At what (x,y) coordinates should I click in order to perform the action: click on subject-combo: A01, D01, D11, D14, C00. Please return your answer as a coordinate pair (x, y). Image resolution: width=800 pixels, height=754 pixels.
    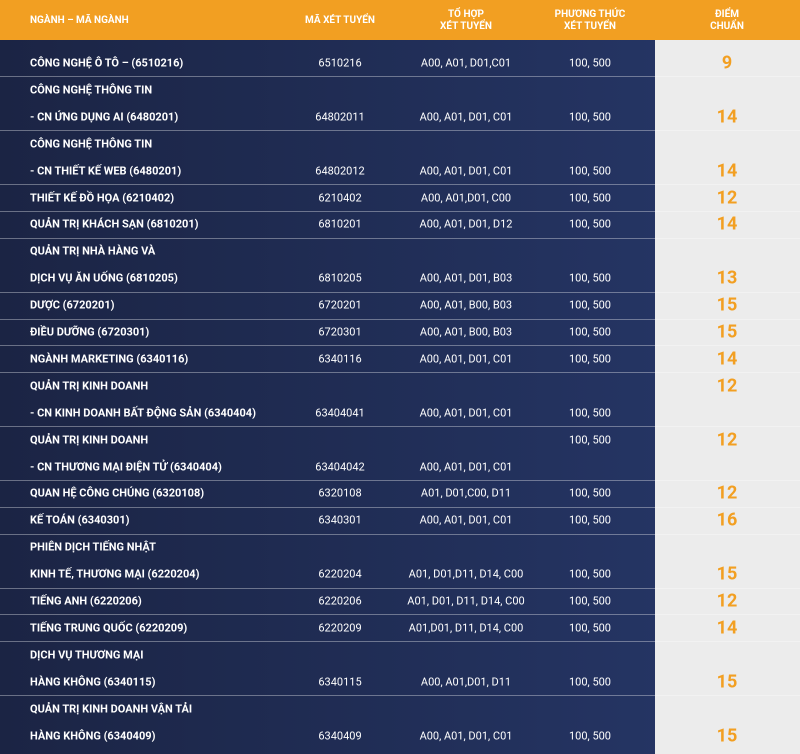
    Looking at the image, I should click on (466, 601).